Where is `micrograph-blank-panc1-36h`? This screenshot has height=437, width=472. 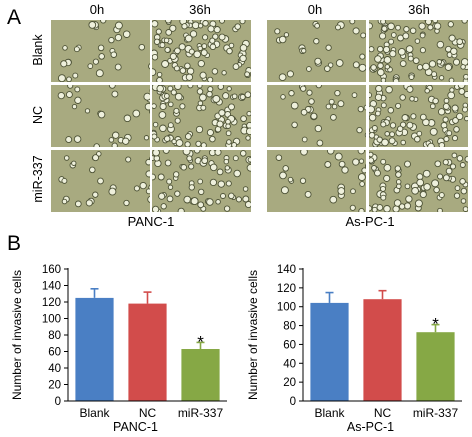
micrograph-blank-panc1-36h is located at coordinates (201, 51).